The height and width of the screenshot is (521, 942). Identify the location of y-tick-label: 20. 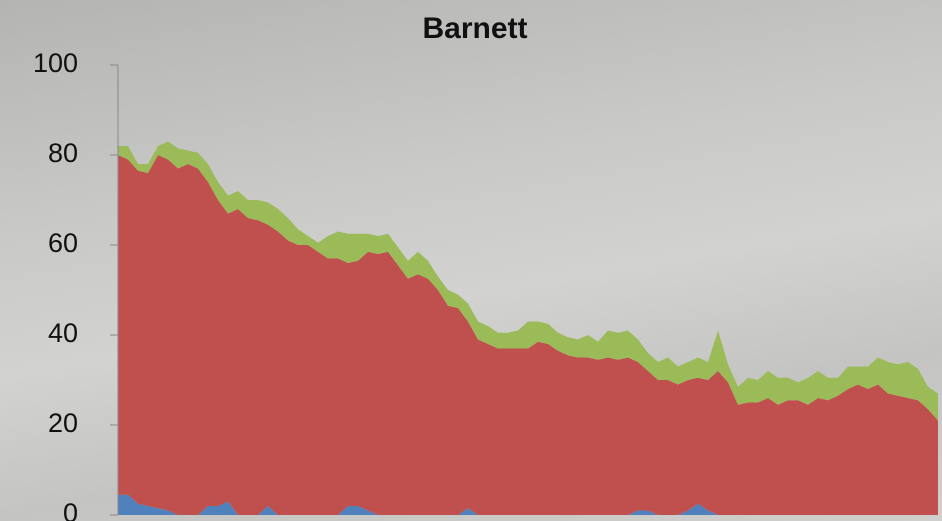
(63, 423).